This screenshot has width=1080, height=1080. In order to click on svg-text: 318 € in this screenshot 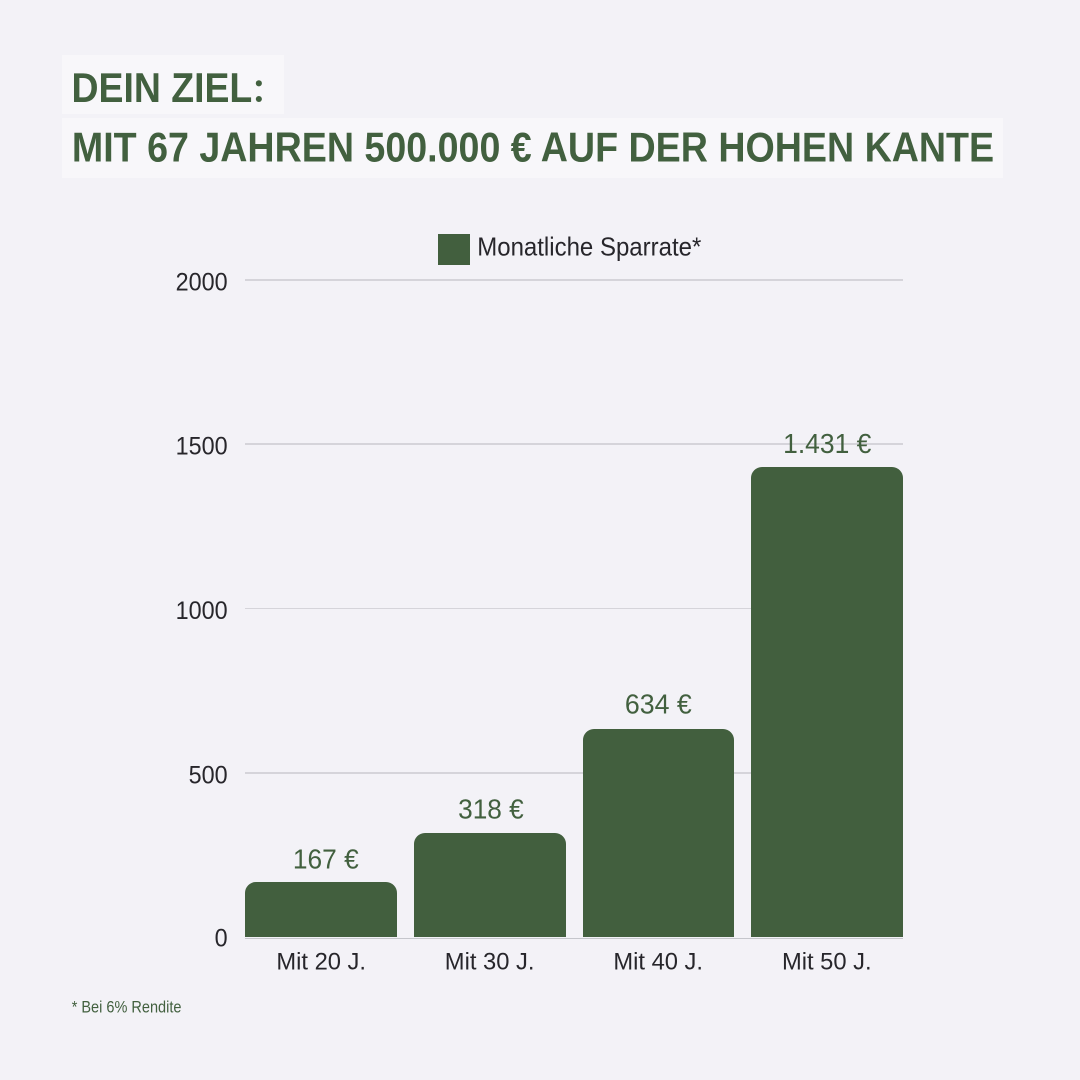, I will do `click(491, 808)`.